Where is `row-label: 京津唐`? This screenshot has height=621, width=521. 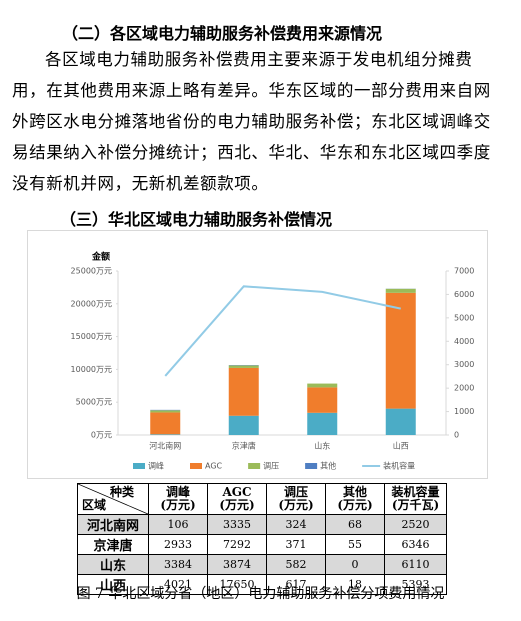
row-label: 京津唐 is located at coordinates (113, 544).